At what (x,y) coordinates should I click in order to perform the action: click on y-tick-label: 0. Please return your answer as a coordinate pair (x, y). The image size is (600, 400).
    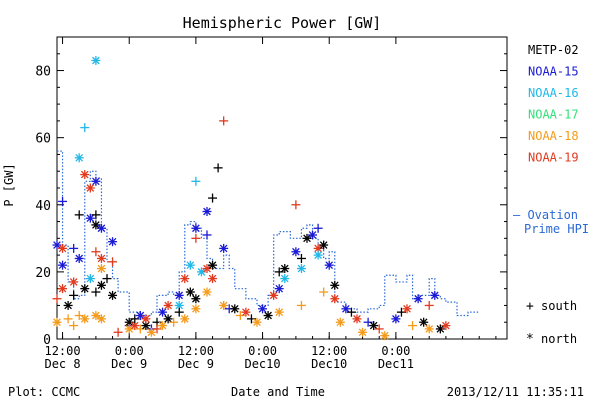
    Looking at the image, I should click on (47, 340).